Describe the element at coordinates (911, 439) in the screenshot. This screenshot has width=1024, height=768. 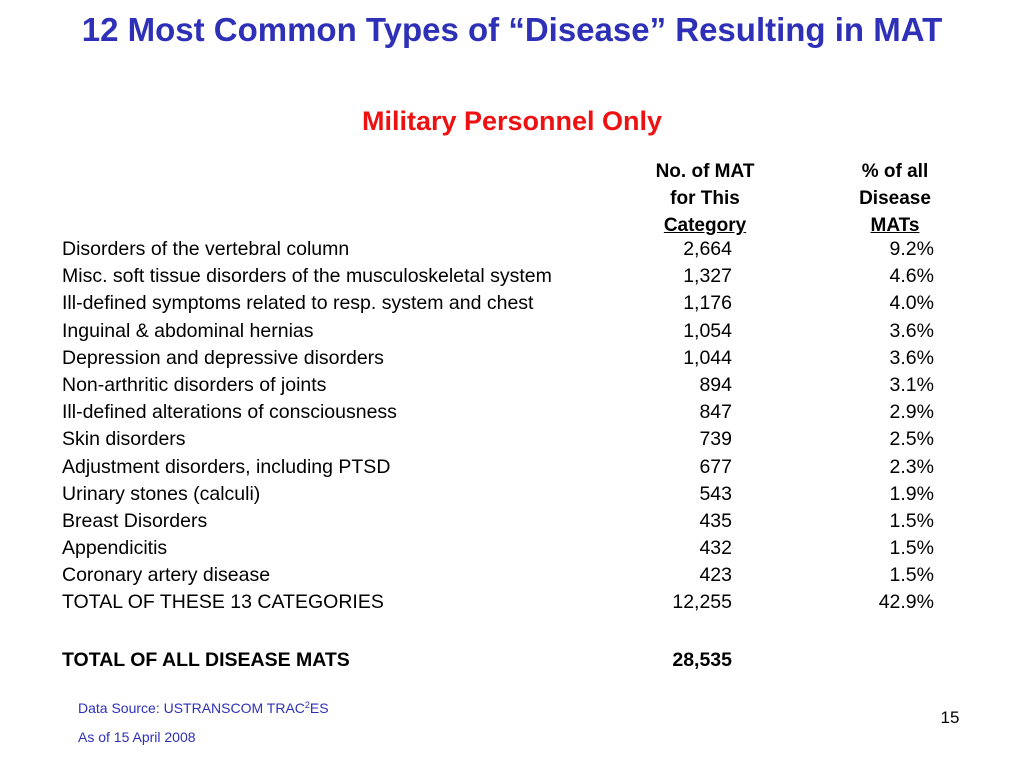
I see `mat-percent: 2.5%` at that location.